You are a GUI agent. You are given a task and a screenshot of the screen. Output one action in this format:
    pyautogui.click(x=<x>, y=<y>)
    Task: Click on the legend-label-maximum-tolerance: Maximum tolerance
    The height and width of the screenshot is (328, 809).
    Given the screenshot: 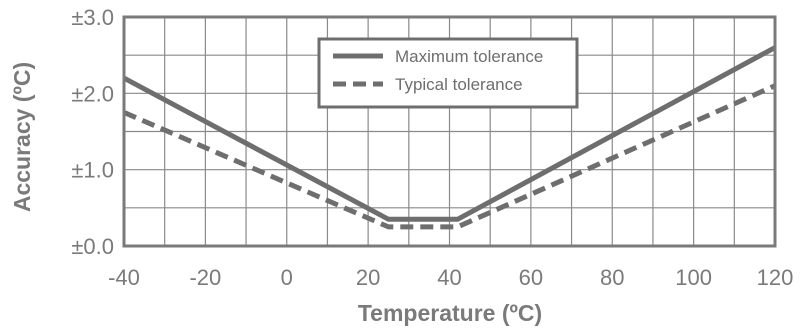 What is the action you would take?
    pyautogui.click(x=469, y=56)
    